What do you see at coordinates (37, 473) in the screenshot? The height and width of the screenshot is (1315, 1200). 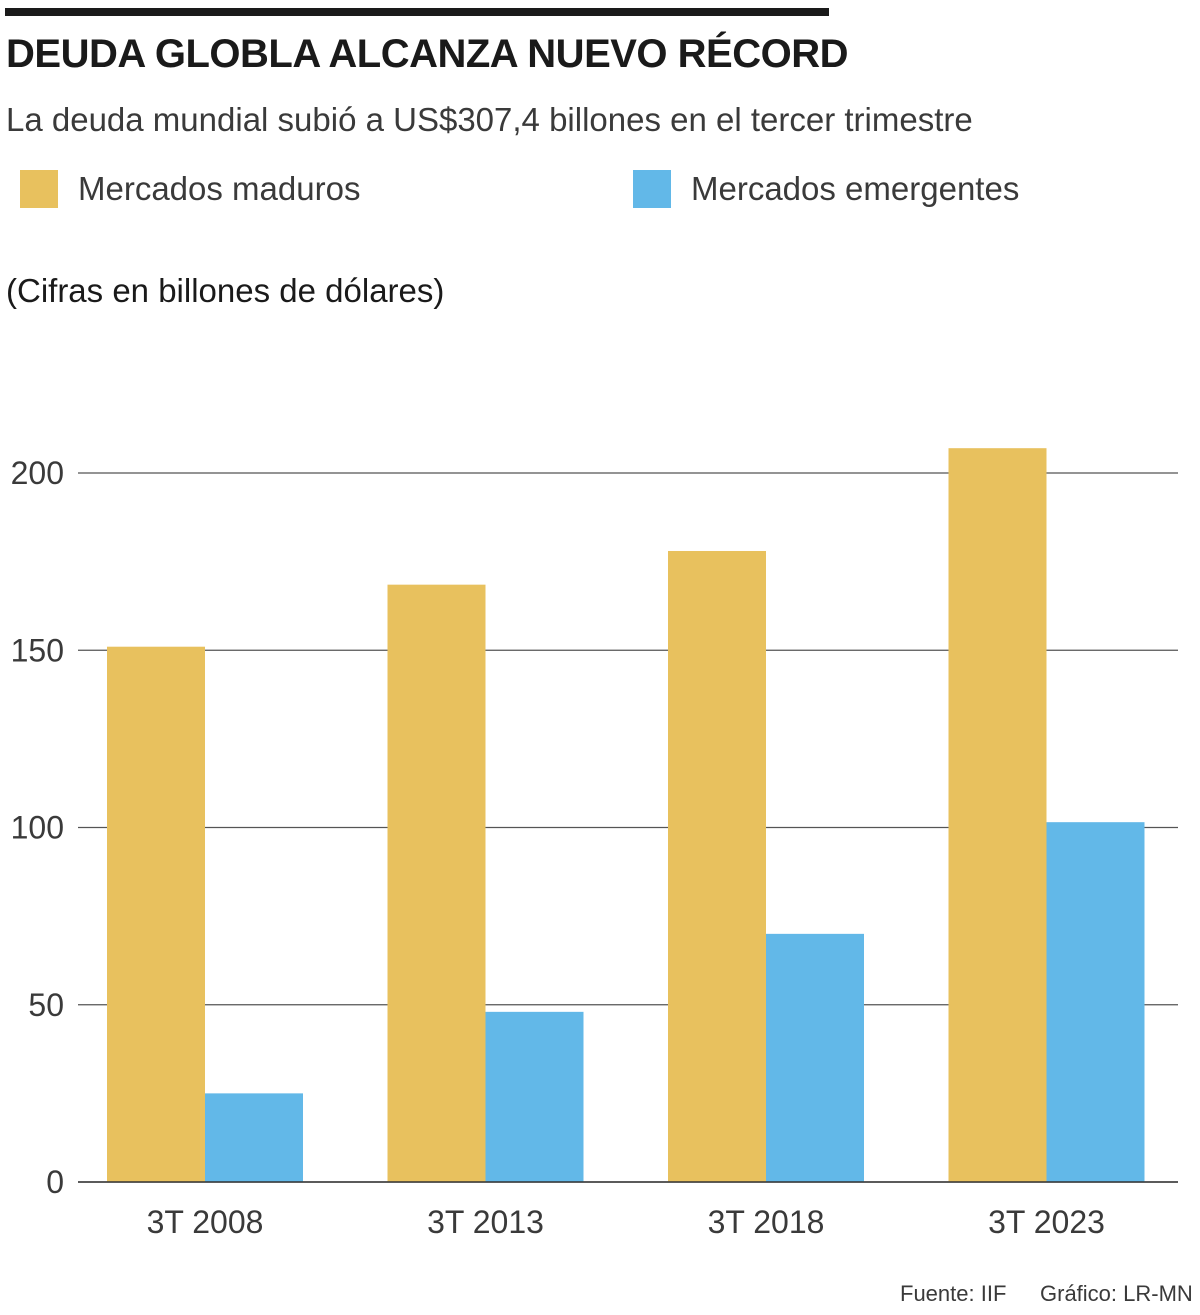 I see `y-tick-label-200: 200` at bounding box center [37, 473].